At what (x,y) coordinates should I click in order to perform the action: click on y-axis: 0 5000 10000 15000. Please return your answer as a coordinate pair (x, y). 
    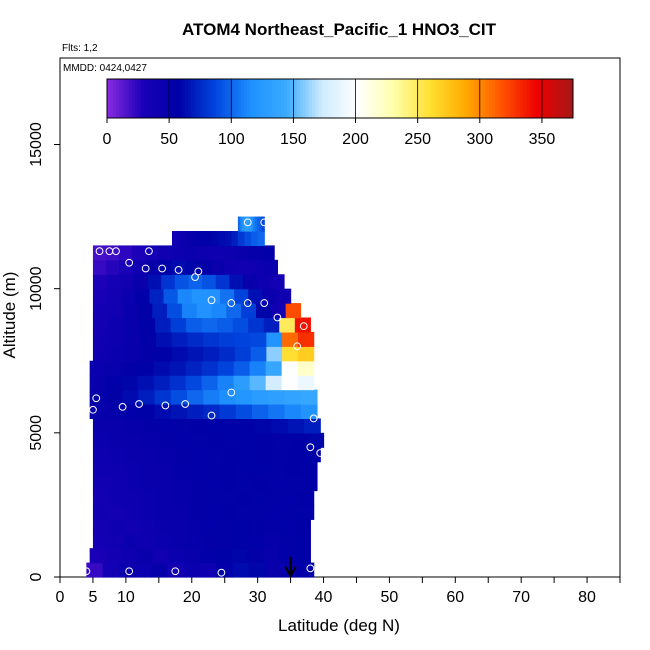
    Looking at the image, I should click on (44, 351).